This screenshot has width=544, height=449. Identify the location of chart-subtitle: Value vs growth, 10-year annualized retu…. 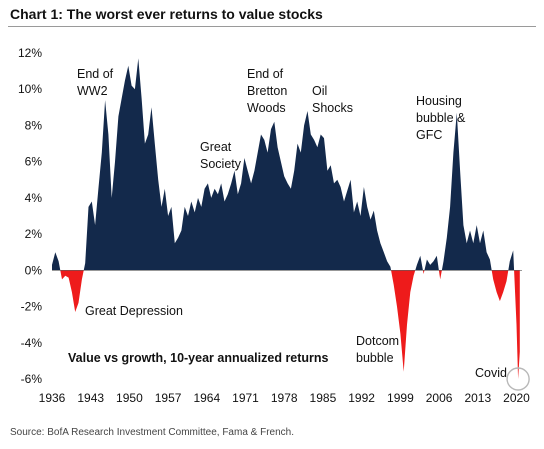
(198, 358).